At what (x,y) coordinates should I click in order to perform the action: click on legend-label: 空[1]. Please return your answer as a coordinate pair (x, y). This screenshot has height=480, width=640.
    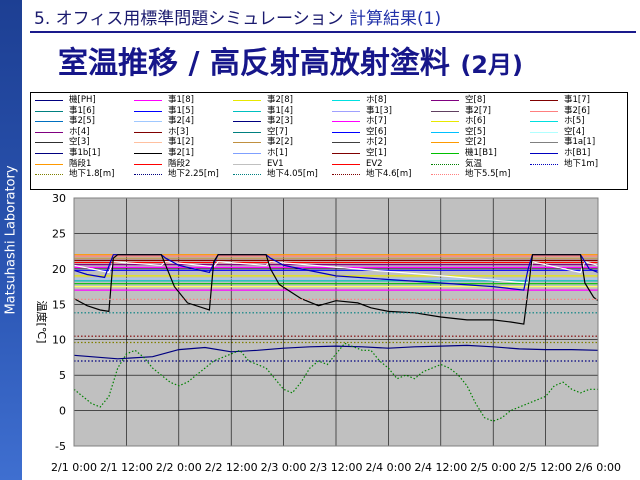
    Looking at the image, I should click on (376, 153).